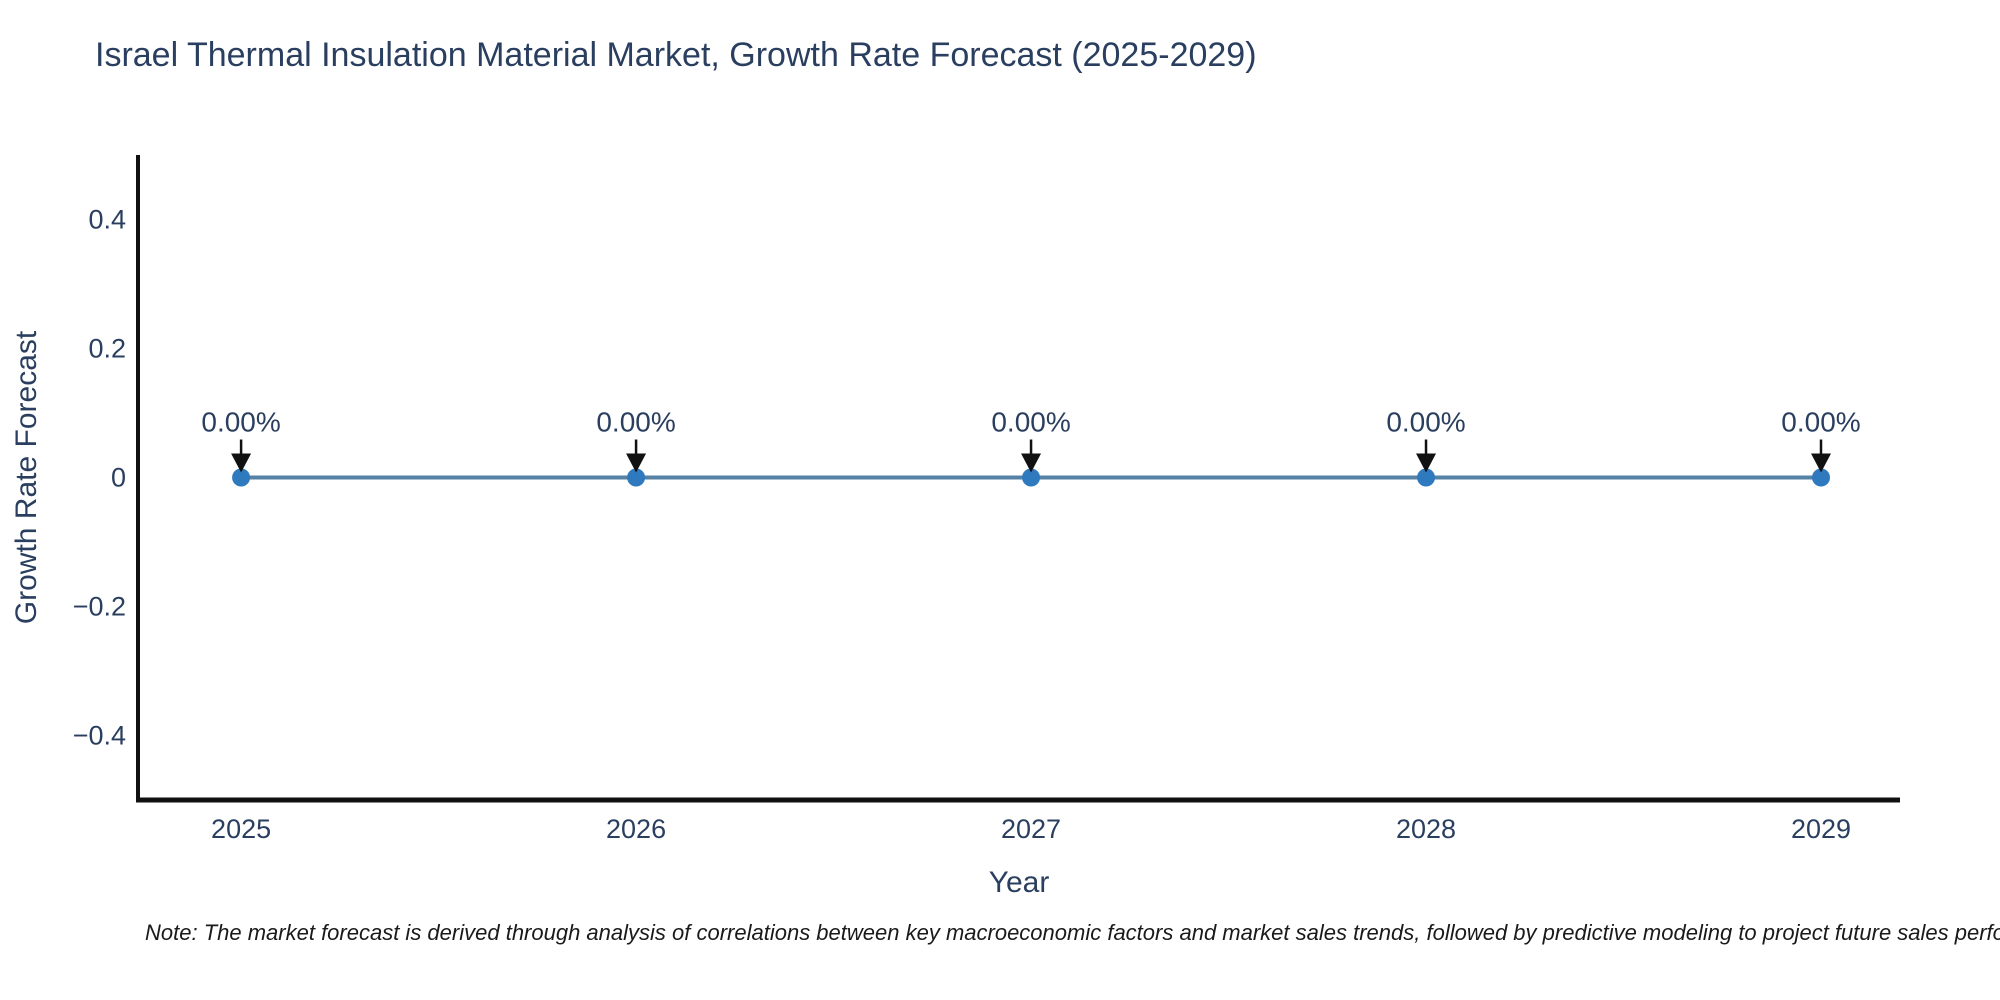 The height and width of the screenshot is (1000, 2000). I want to click on y-tick-label: 0.4, so click(107, 220).